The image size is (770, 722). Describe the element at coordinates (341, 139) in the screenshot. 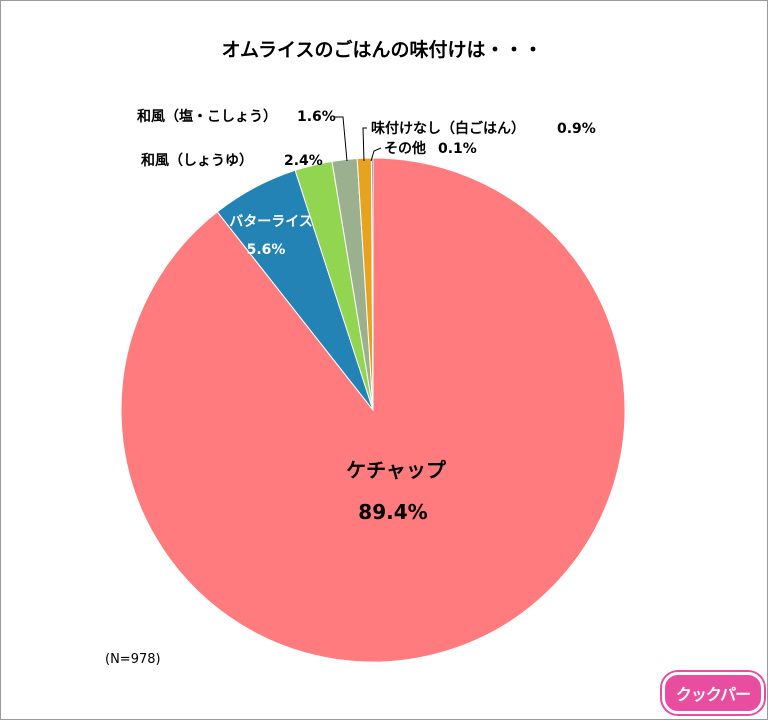

I see `leader-line-shio` at that location.